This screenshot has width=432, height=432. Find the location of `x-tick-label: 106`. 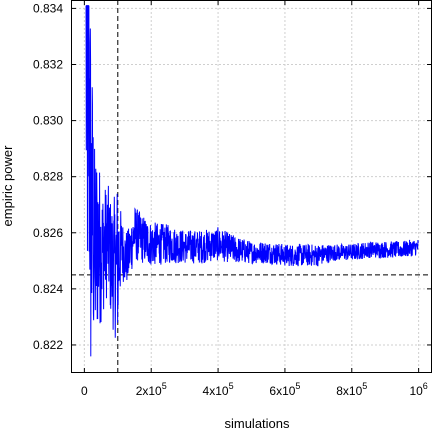

x-tick-label: 106 is located at coordinates (418, 389).